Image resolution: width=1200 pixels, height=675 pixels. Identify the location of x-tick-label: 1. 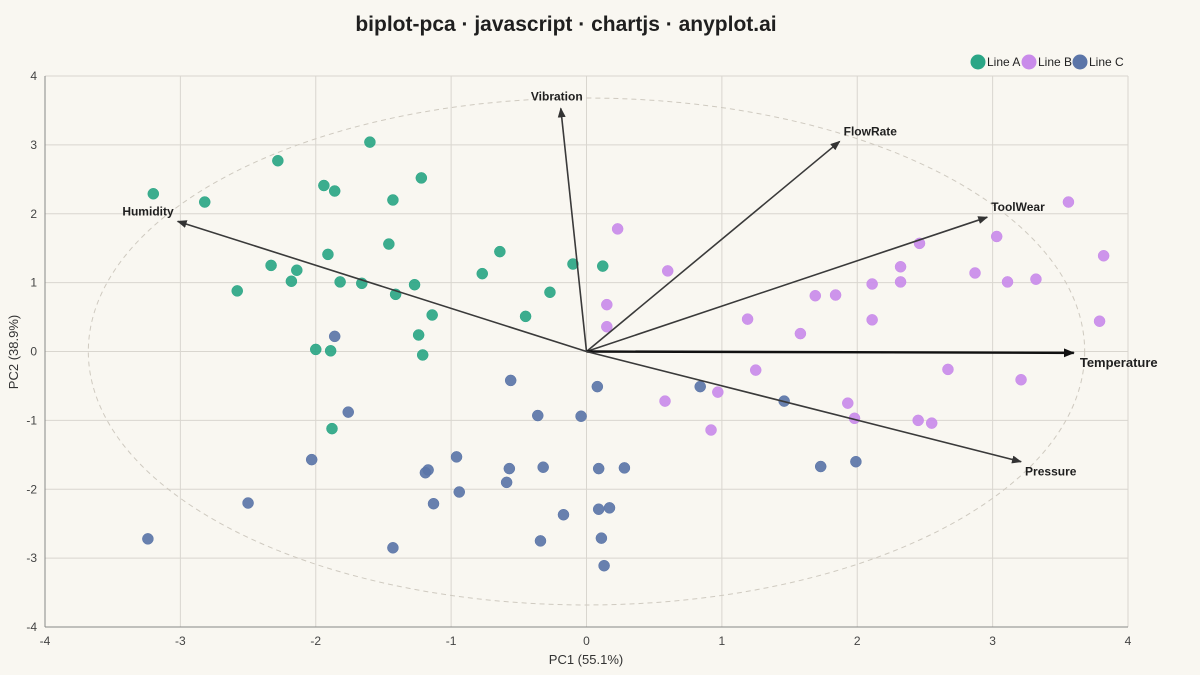
(722, 641).